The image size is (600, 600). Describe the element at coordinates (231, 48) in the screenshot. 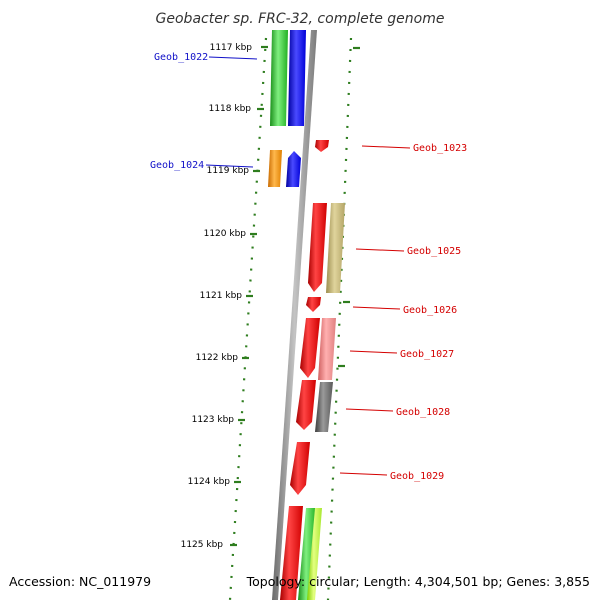

I see `scale-label: 1117 kbp` at that location.